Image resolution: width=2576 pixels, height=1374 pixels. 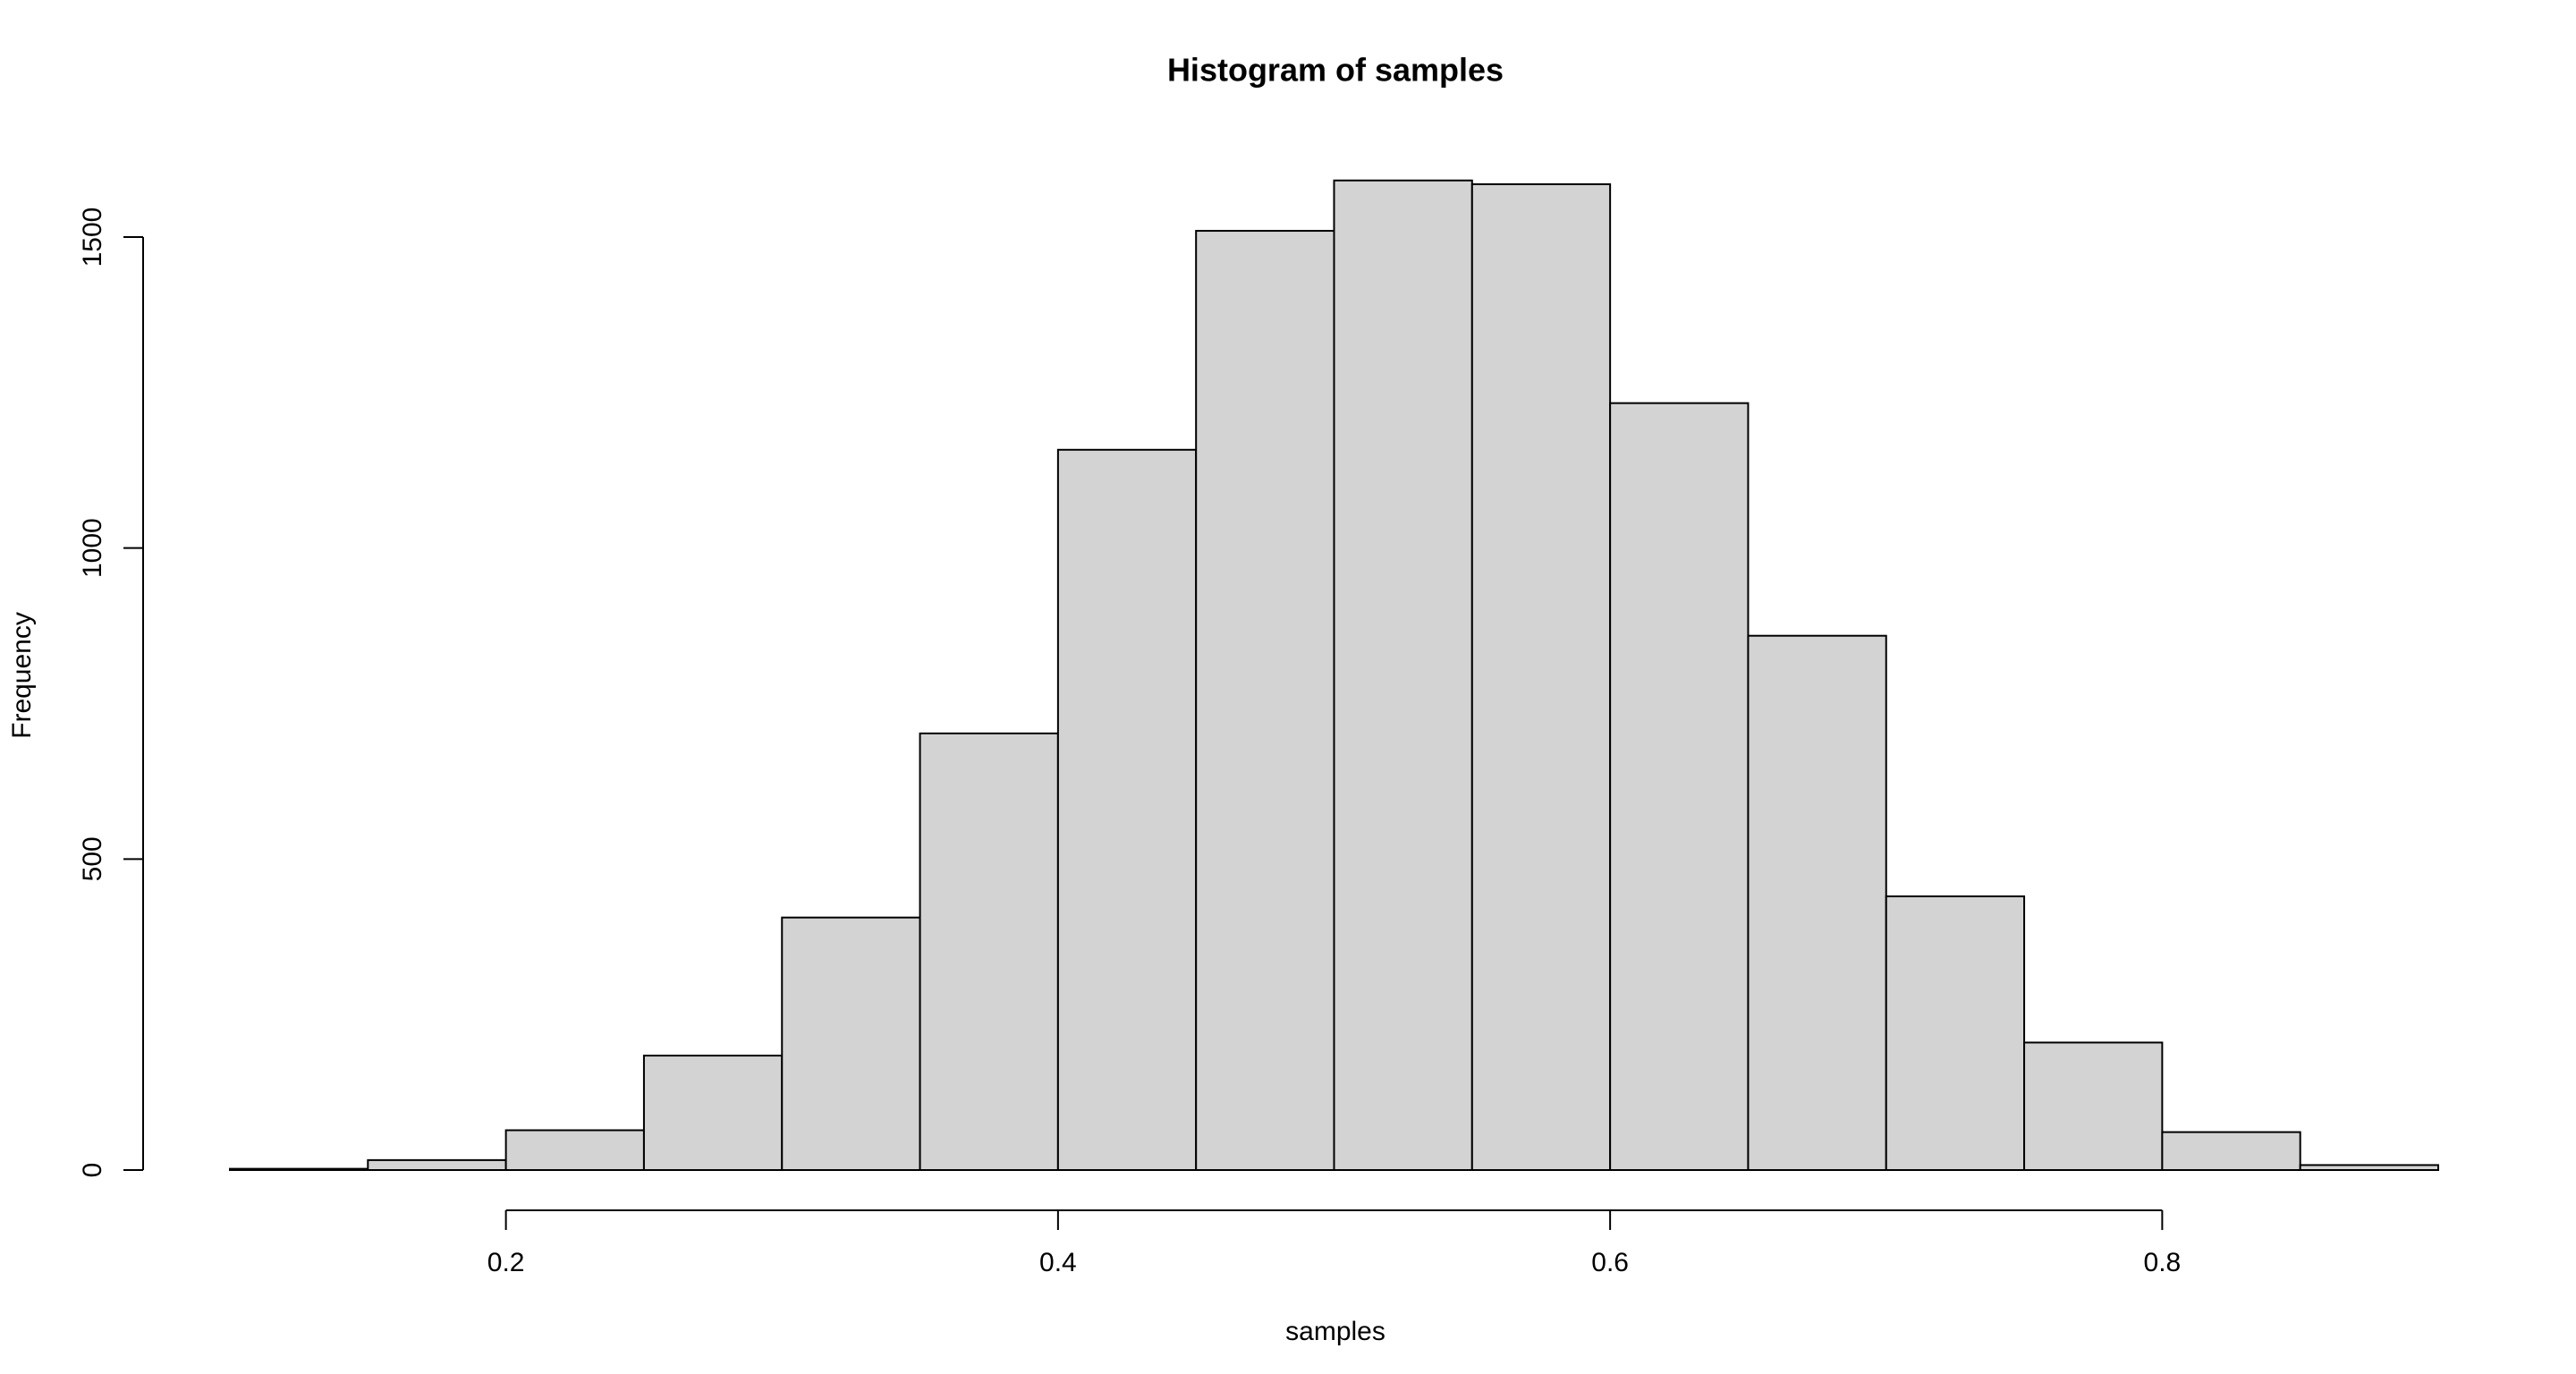 What do you see at coordinates (92, 858) in the screenshot?
I see `y-tick-label: 500` at bounding box center [92, 858].